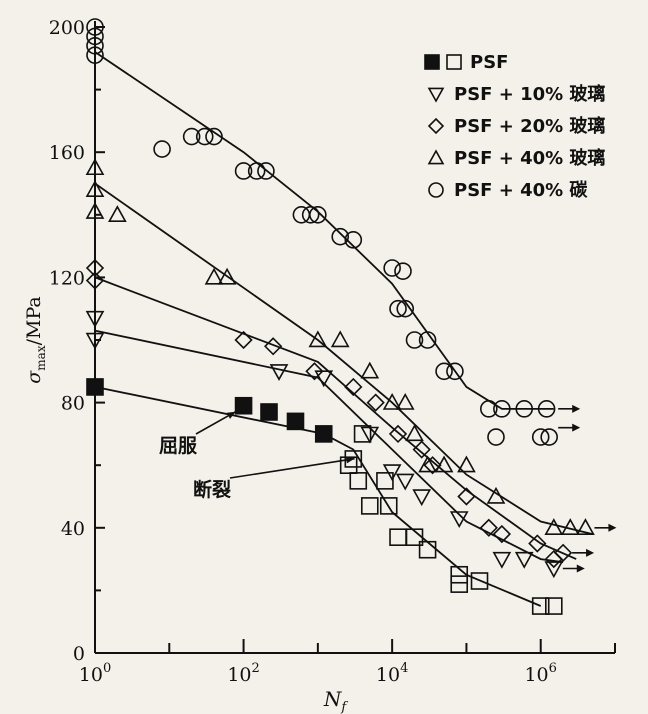  Describe the element at coordinates (67, 278) in the screenshot. I see `y-tick-label: 120` at that location.